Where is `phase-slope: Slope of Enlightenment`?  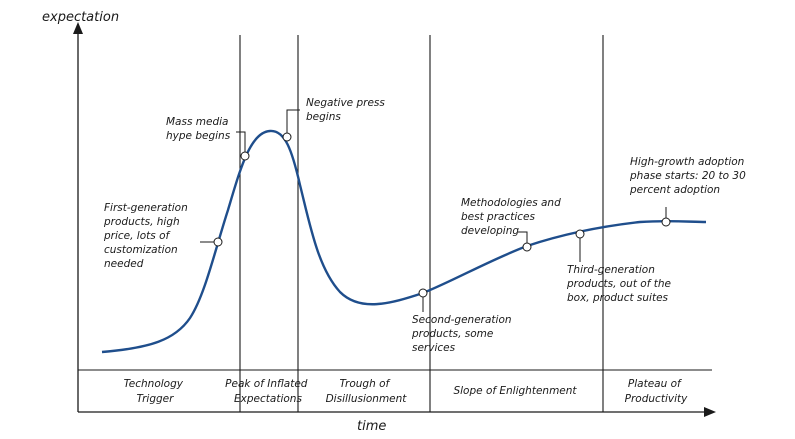 phase-slope: Slope of Enlightenment is located at coordinates (515, 391).